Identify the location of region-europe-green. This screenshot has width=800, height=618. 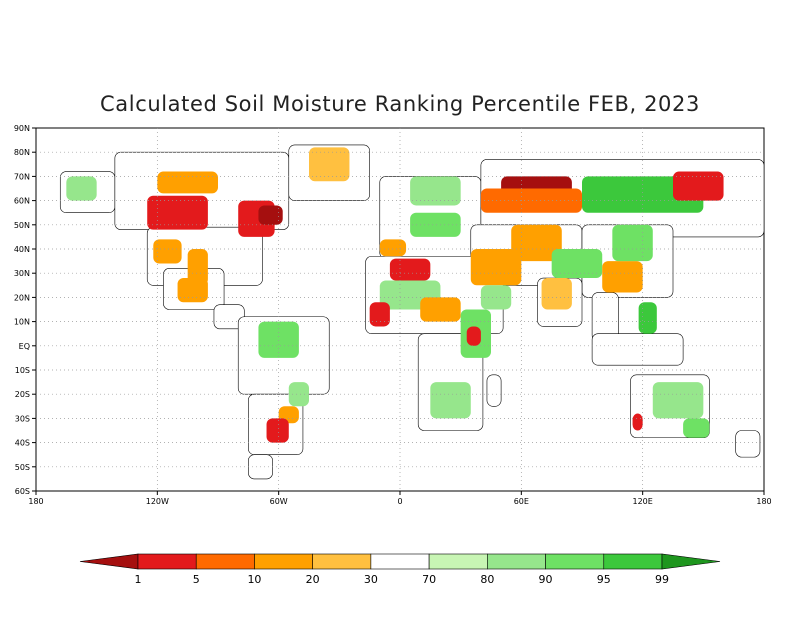
(435, 224).